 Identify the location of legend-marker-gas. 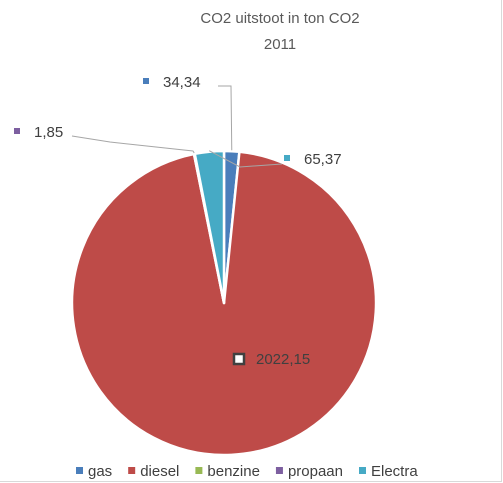
(79, 470).